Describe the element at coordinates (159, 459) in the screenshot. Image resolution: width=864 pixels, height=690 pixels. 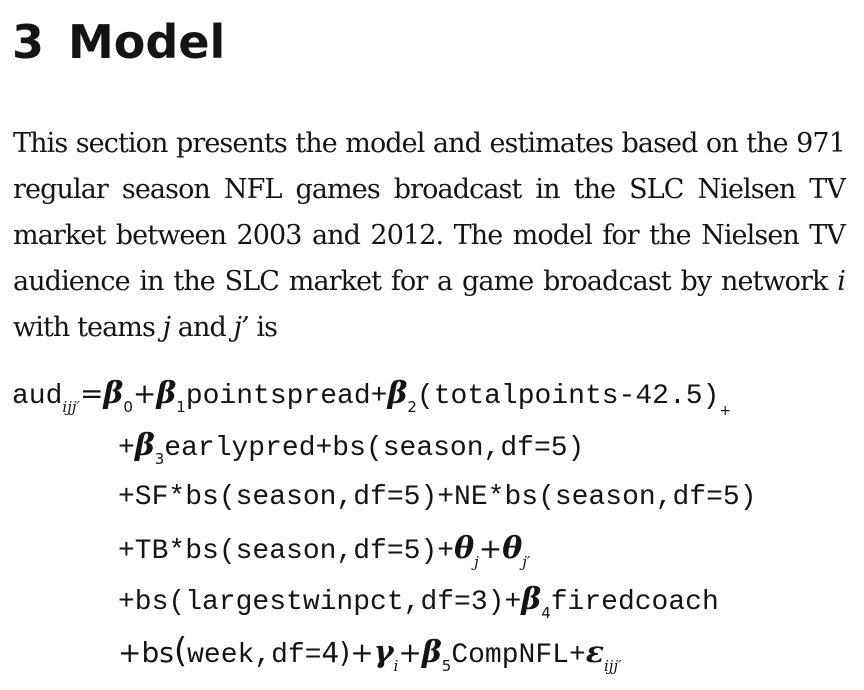
I see `beta3-subscript: 3` at that location.